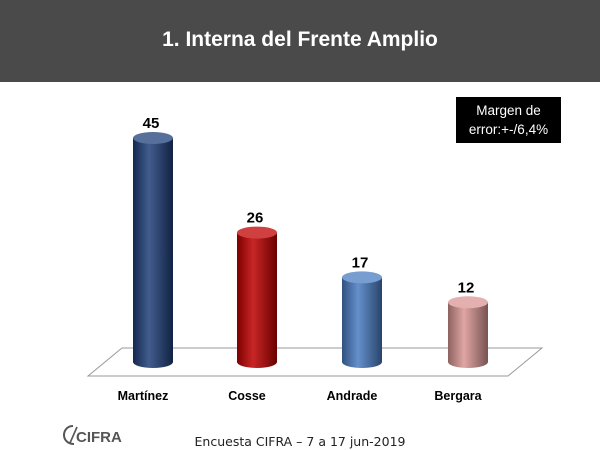 The image size is (600, 450). I want to click on chart-floor, so click(315, 362).